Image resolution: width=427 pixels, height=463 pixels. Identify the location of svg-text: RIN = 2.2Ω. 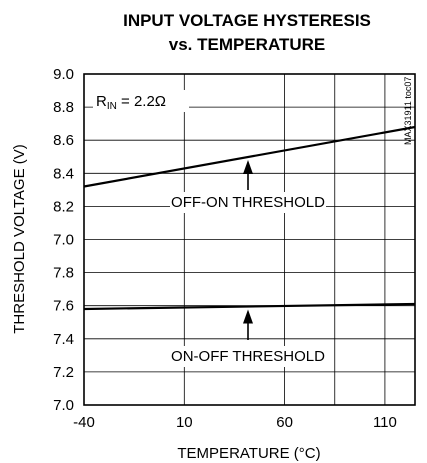
(131, 102).